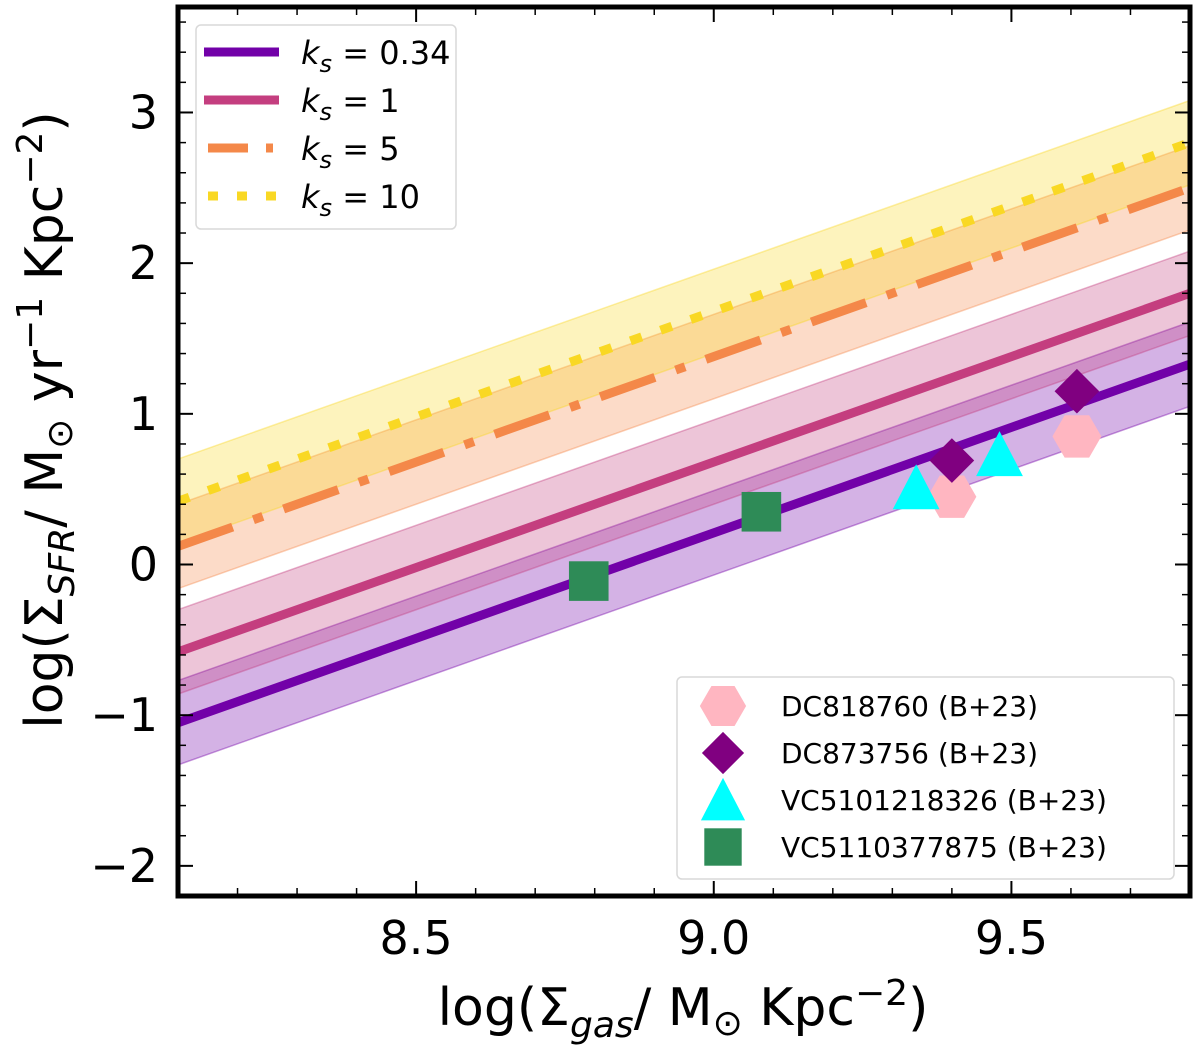  Describe the element at coordinates (909, 706) in the screenshot. I see `legend-series-label: DC818760 (B+23)` at that location.